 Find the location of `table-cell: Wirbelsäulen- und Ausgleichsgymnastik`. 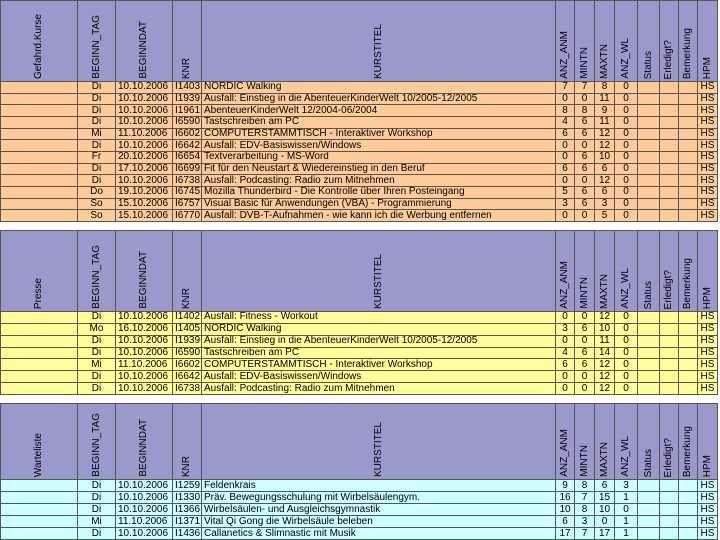

table-cell: Wirbelsäulen- und Ausgleichsgymnastik is located at coordinates (379, 510).